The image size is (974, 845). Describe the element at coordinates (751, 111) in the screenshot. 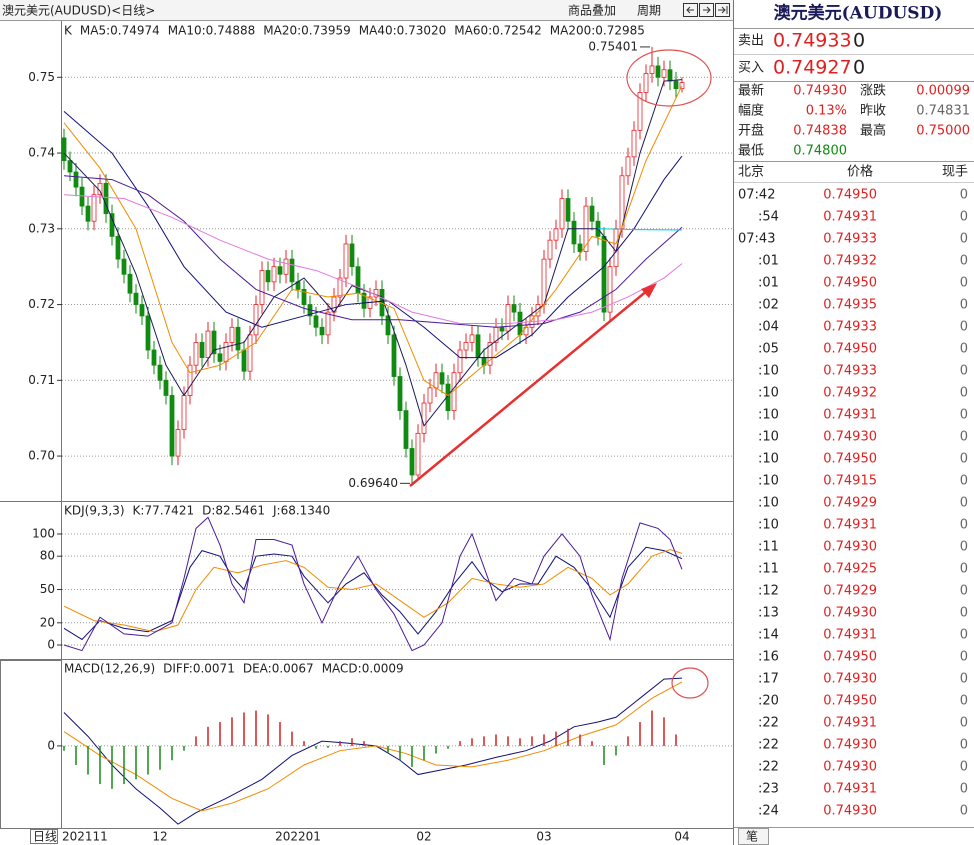

I see `stat-label: 幅度` at that location.